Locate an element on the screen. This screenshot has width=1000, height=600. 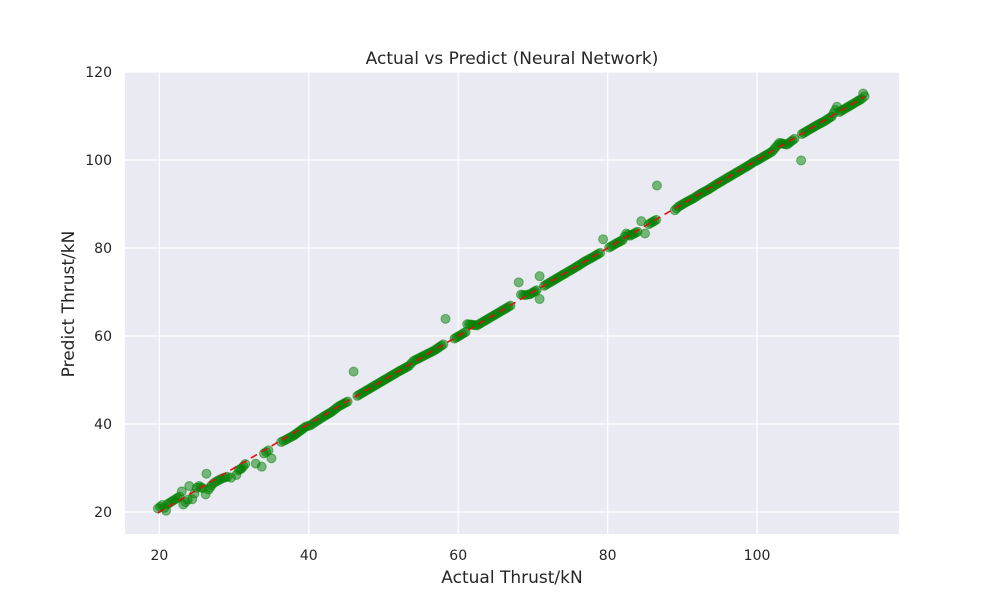
y-axis-label: Predict Thrust/kN is located at coordinates (69, 304).